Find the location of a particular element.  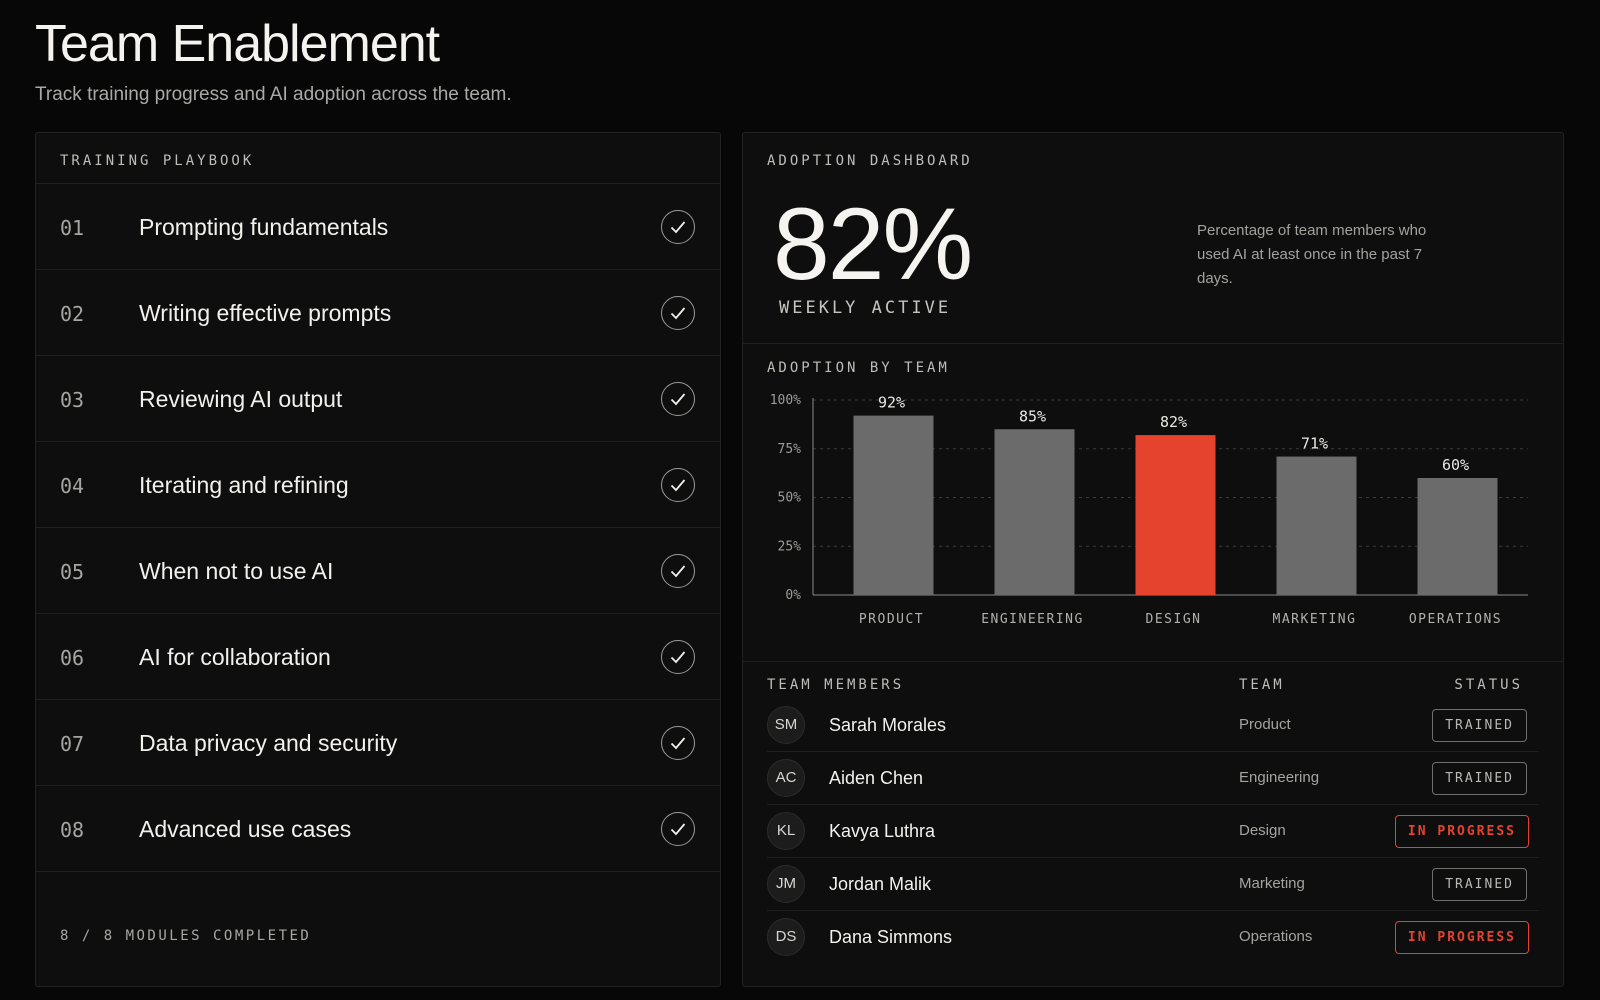

member-row: JM Jordan Malik Marketing TRAINED is located at coordinates (1153, 884).